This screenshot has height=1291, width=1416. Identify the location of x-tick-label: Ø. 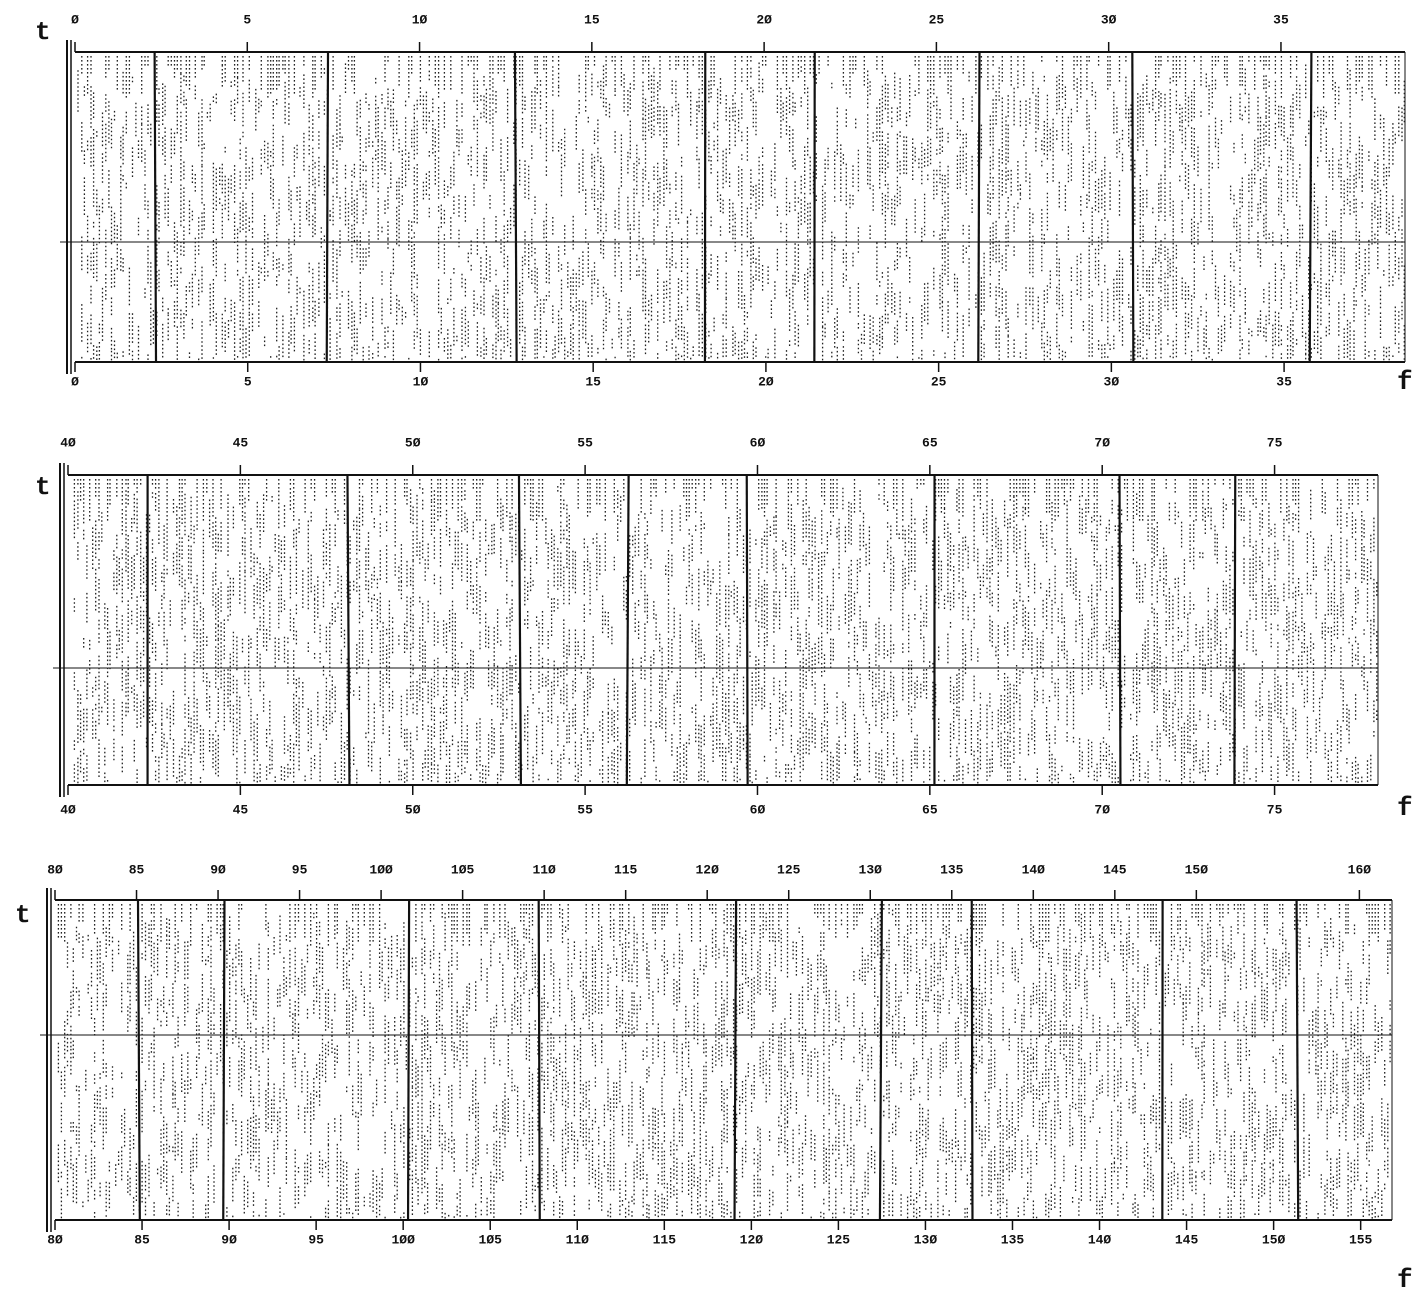
(75, 381).